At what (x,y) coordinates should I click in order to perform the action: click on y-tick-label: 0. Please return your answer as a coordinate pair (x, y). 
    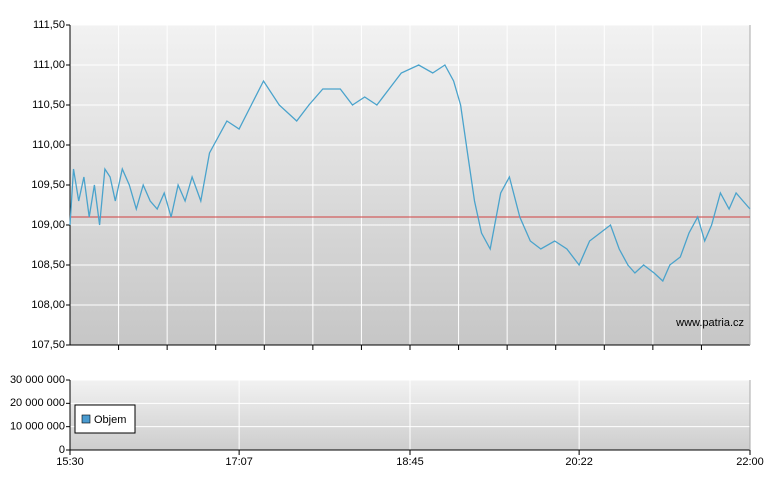
    Looking at the image, I should click on (62, 450).